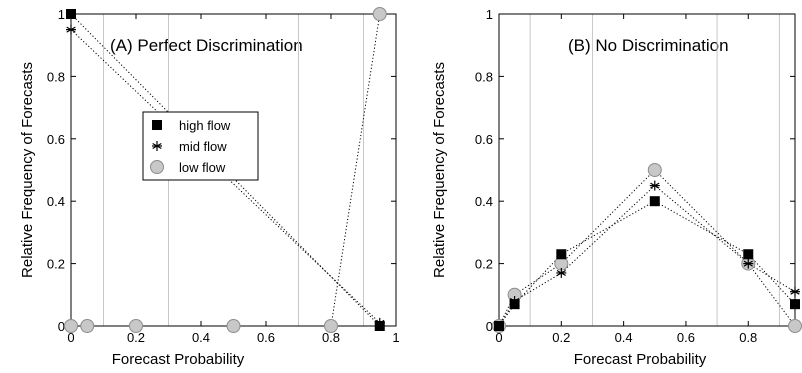  I want to click on panel-b-xtick-label-2: 0.4, so click(624, 337).